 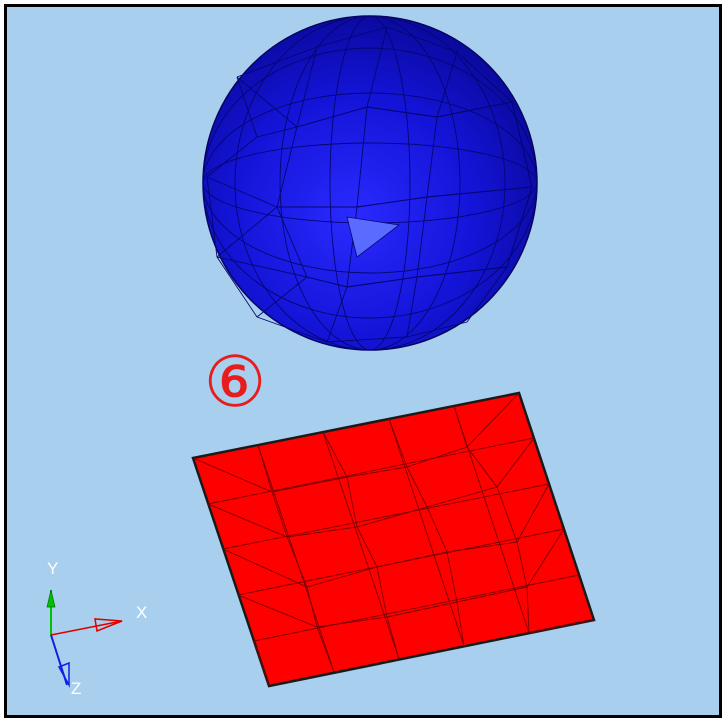 What do you see at coordinates (86, 628) in the screenshot?
I see `x-axis-line` at bounding box center [86, 628].